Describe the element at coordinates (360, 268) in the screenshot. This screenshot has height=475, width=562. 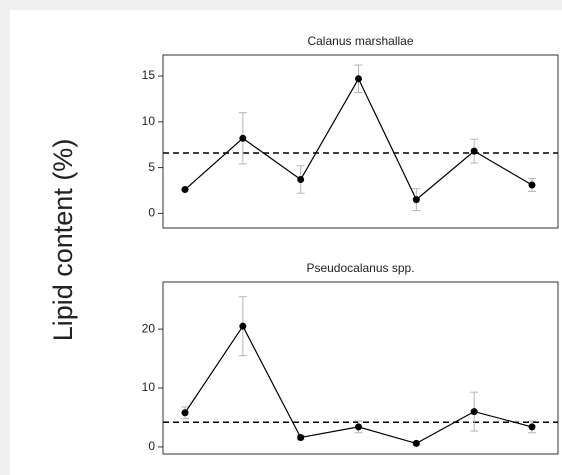
I see `panel-title: Pseudocalanus spp.` at that location.